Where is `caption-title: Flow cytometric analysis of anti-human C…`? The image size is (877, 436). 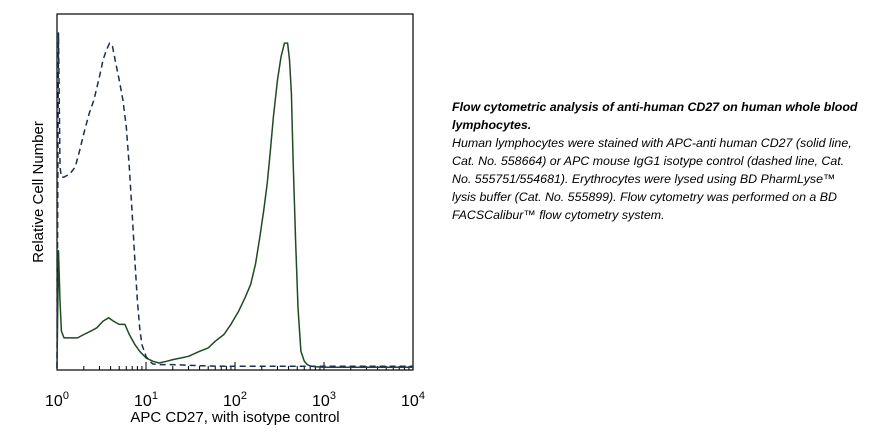 caption-title: Flow cytometric analysis of anti-human C… is located at coordinates (655, 116).